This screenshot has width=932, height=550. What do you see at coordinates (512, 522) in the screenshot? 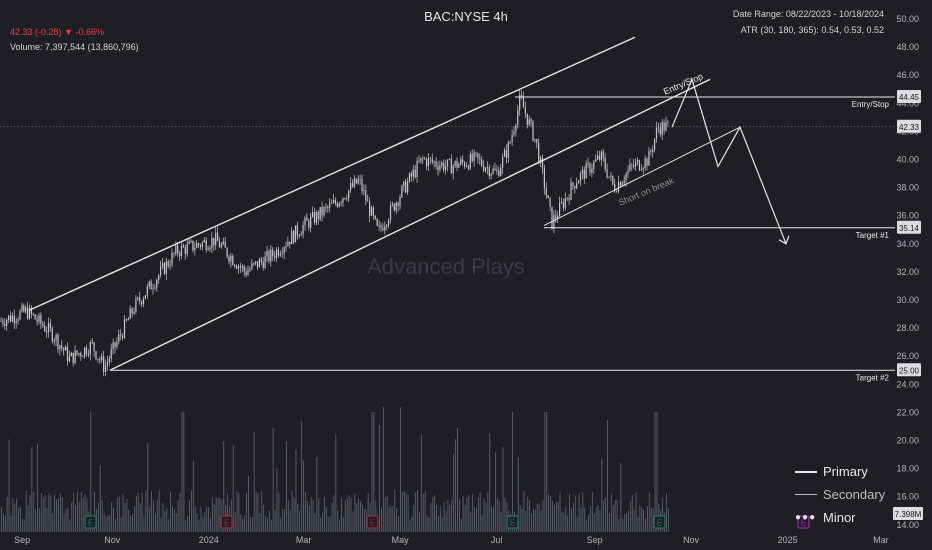
I see `earnings-marker-icon` at bounding box center [512, 522].